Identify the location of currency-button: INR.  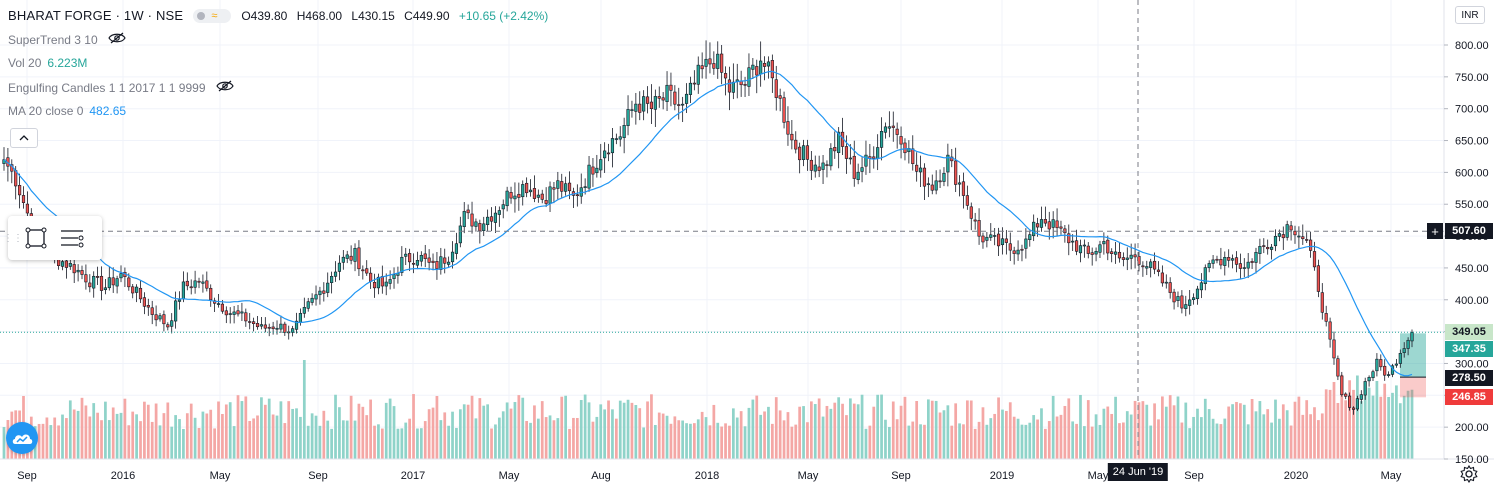
(1470, 15).